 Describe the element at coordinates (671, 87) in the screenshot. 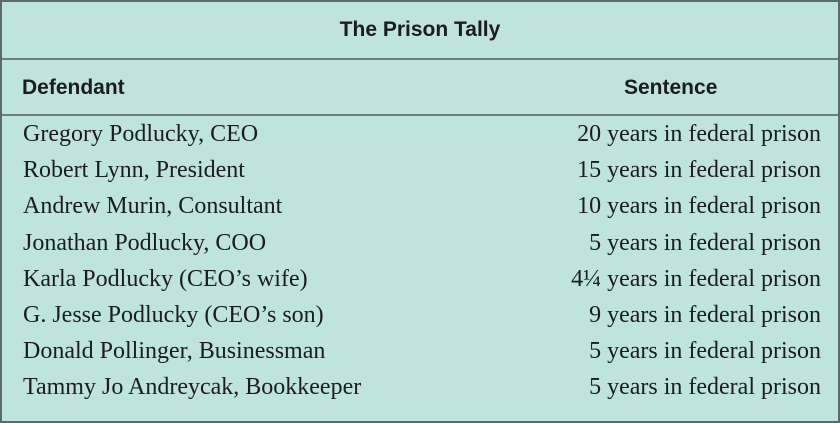

I see `column-header-sentence: Sentence` at that location.